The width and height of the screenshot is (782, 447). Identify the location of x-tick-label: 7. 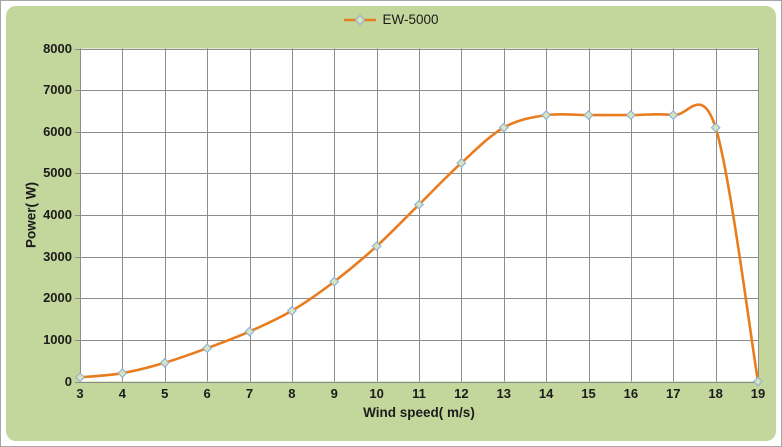
(249, 393).